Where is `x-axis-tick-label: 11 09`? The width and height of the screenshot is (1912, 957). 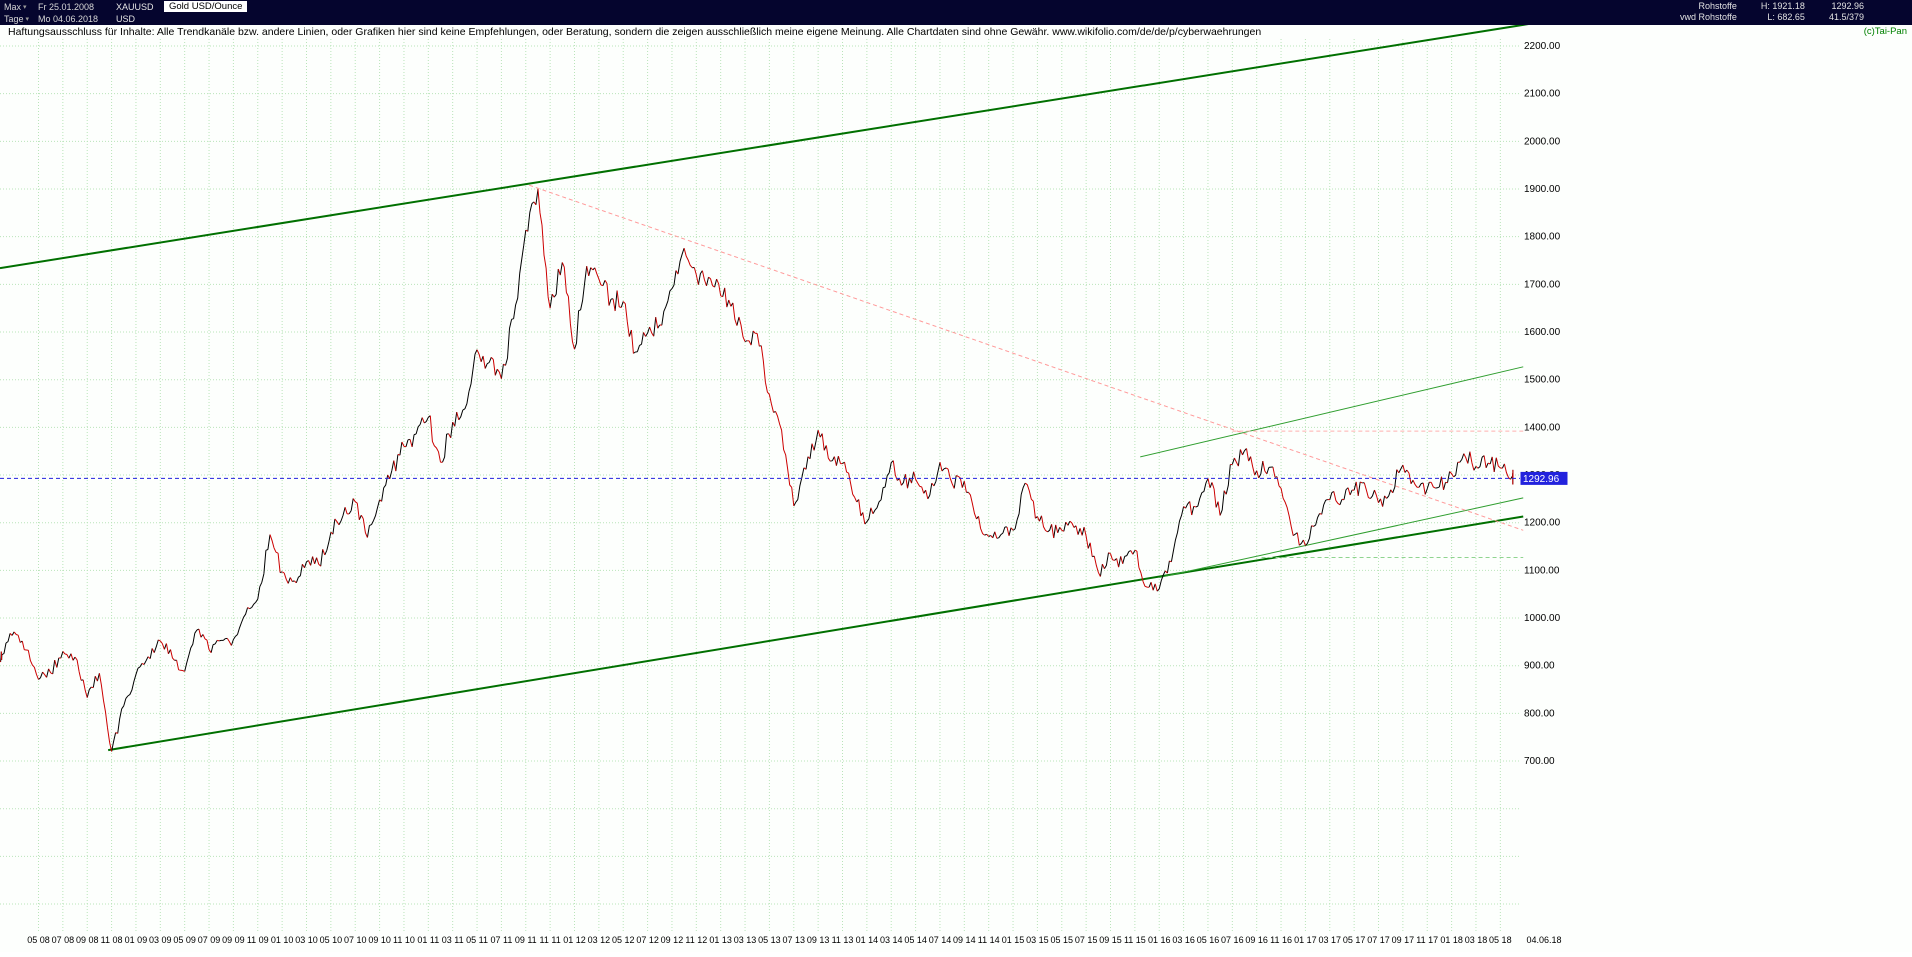 x-axis-tick-label: 11 09 is located at coordinates (258, 940).